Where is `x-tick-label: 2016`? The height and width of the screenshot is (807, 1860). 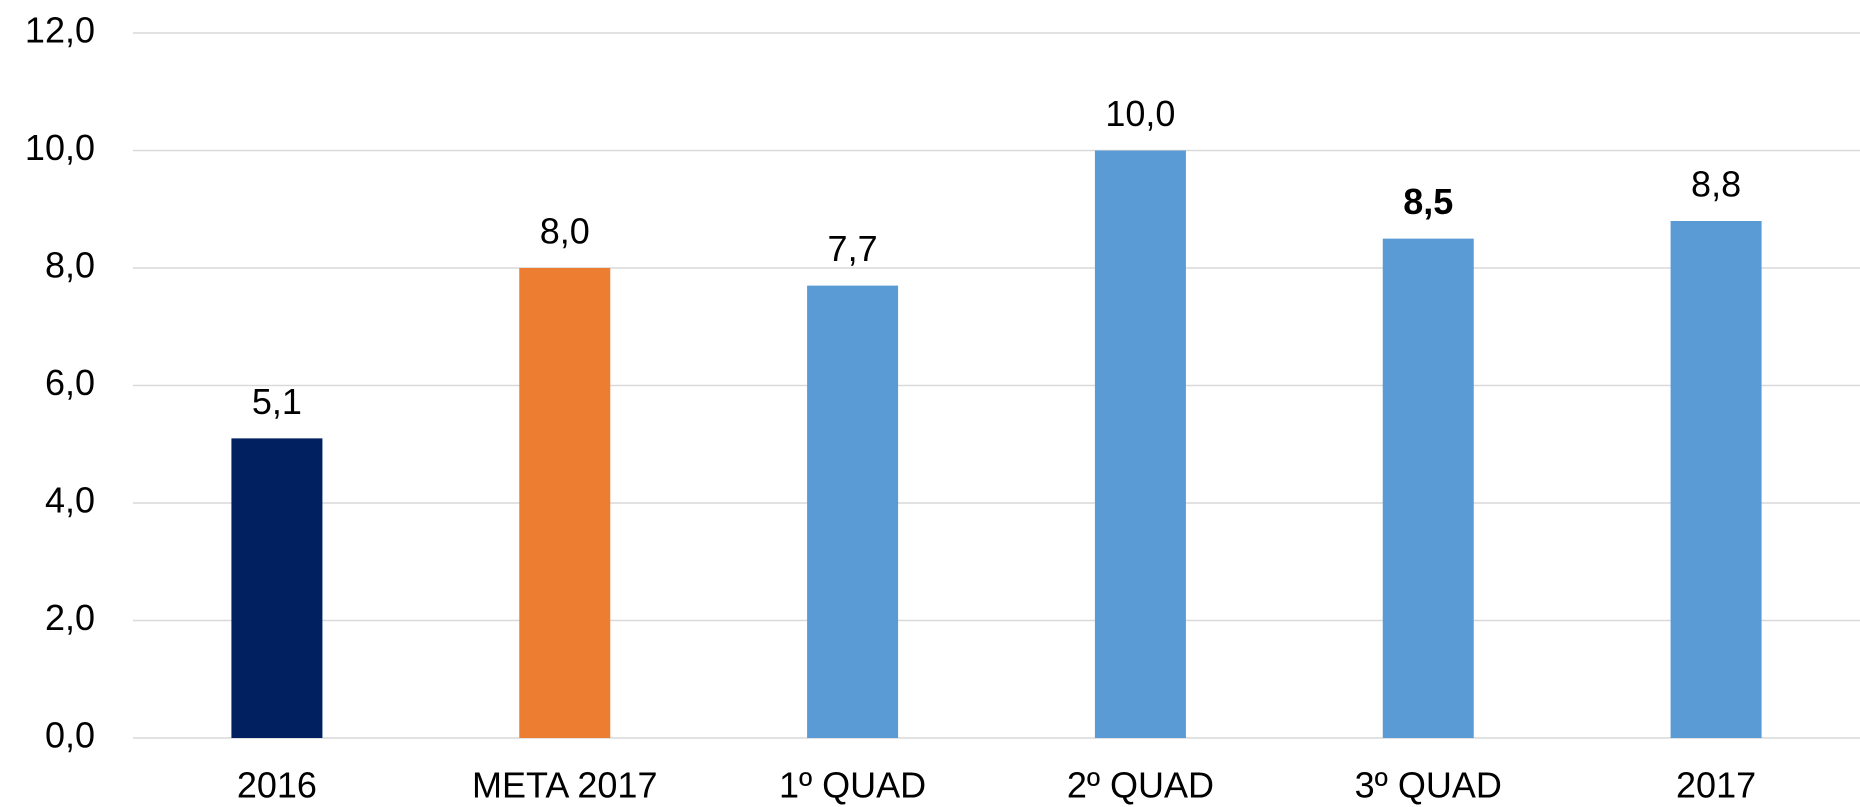
x-tick-label: 2016 is located at coordinates (277, 785).